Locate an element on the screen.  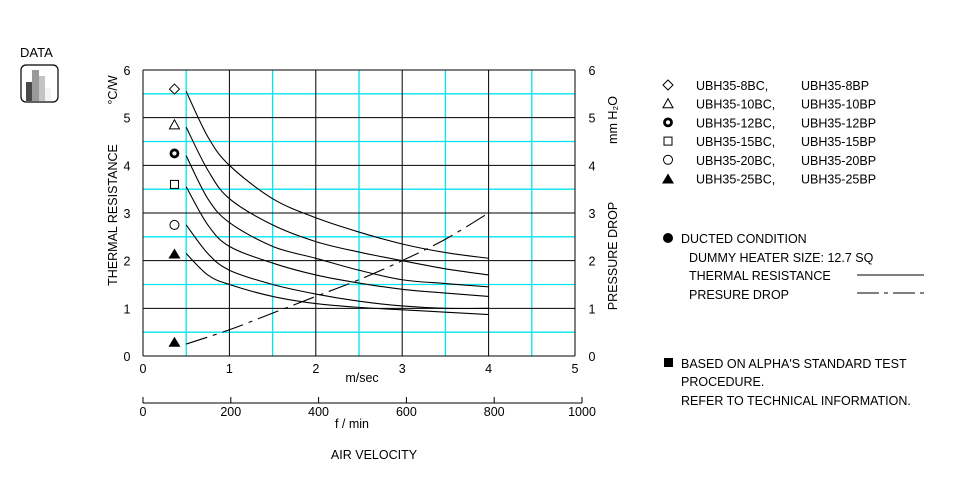
legend-item: UBH35-20BC, UBH35-20BP is located at coordinates (769, 161).